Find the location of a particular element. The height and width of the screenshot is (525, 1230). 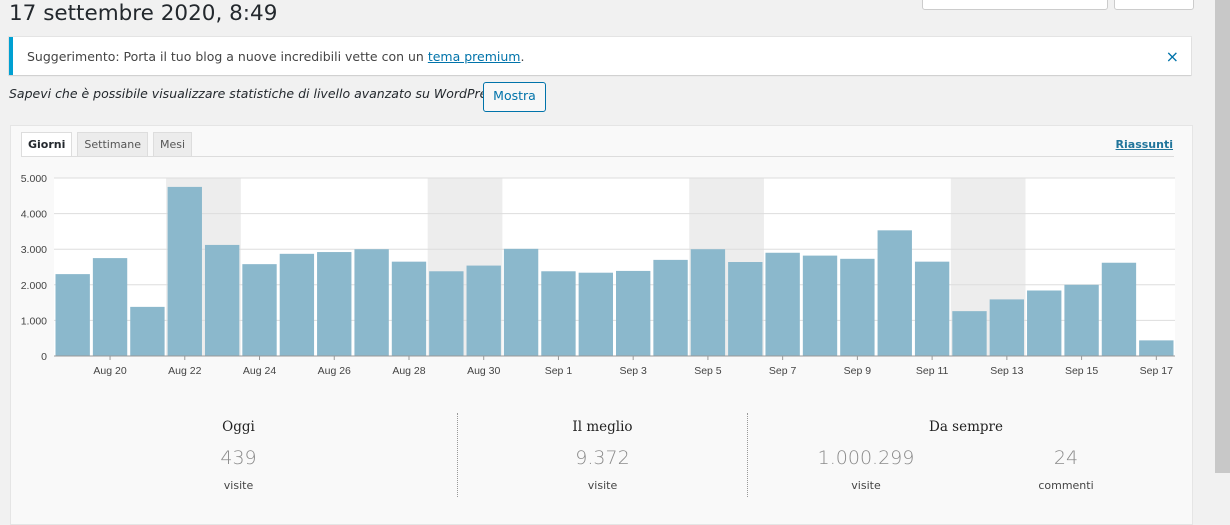

x-tick-label: Sep 3 is located at coordinates (633, 371).